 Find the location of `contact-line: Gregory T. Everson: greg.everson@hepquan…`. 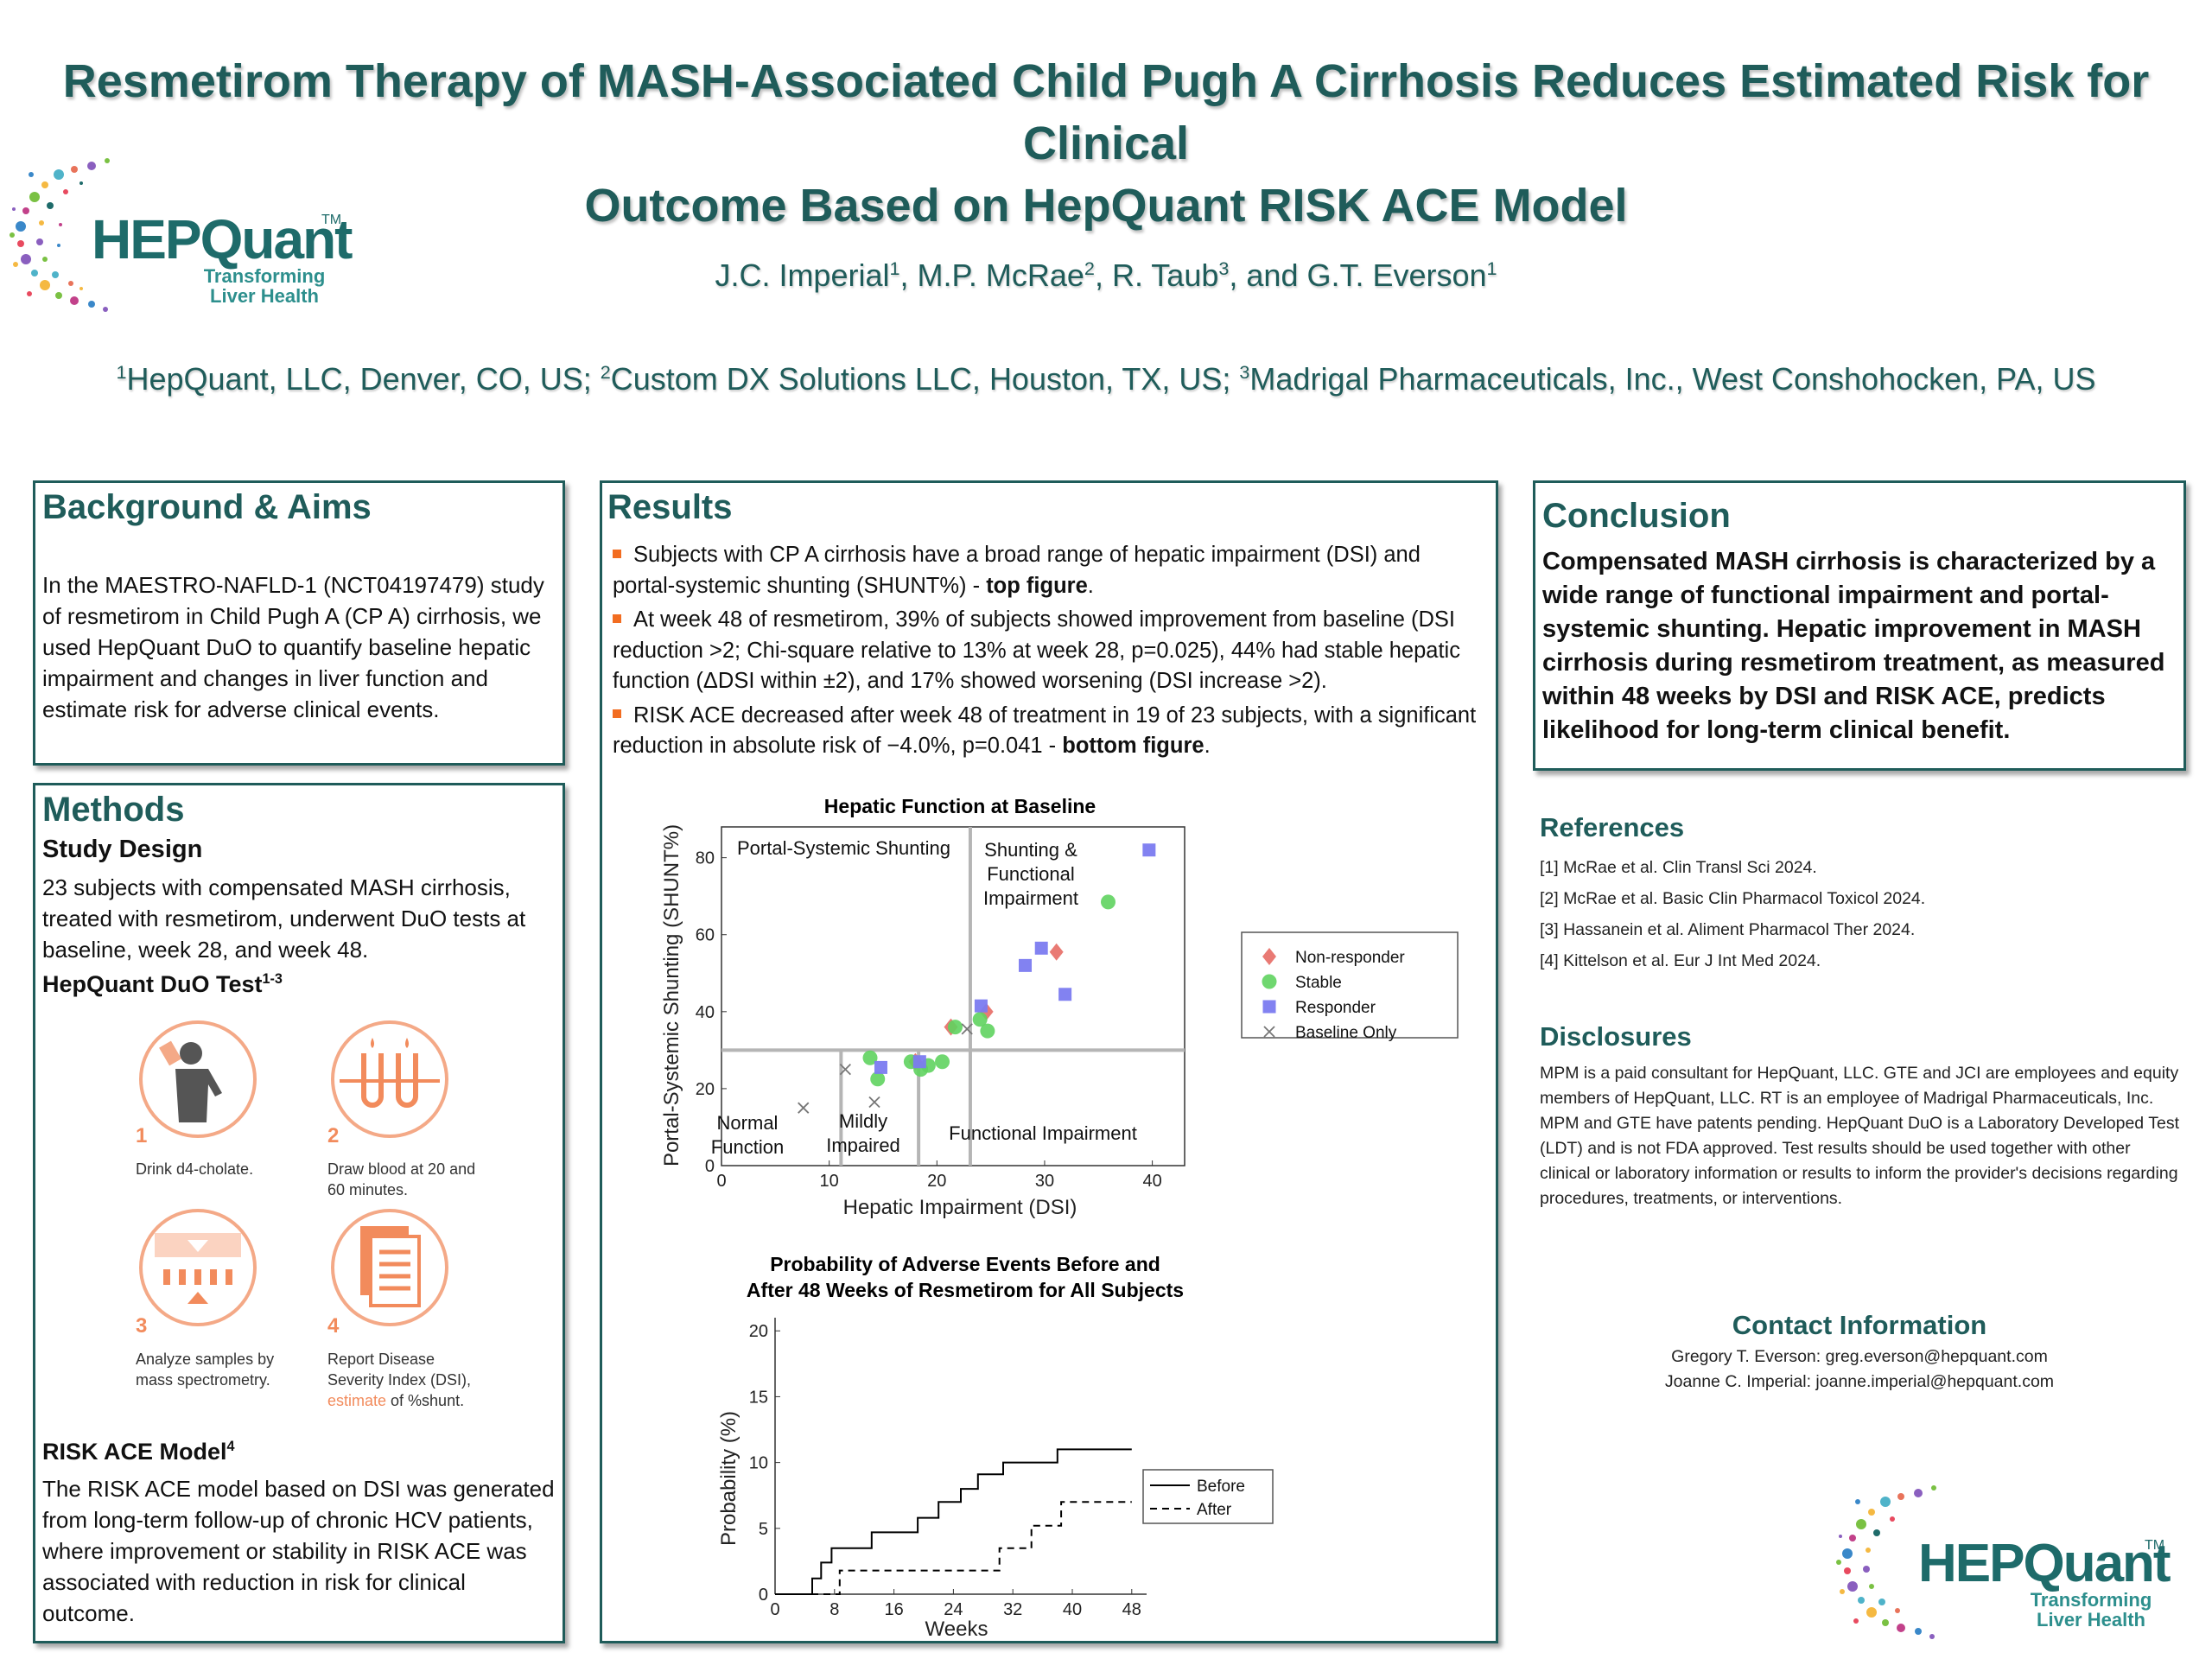

contact-line: Gregory T. Everson: greg.everson@hepquan… is located at coordinates (1859, 1356).